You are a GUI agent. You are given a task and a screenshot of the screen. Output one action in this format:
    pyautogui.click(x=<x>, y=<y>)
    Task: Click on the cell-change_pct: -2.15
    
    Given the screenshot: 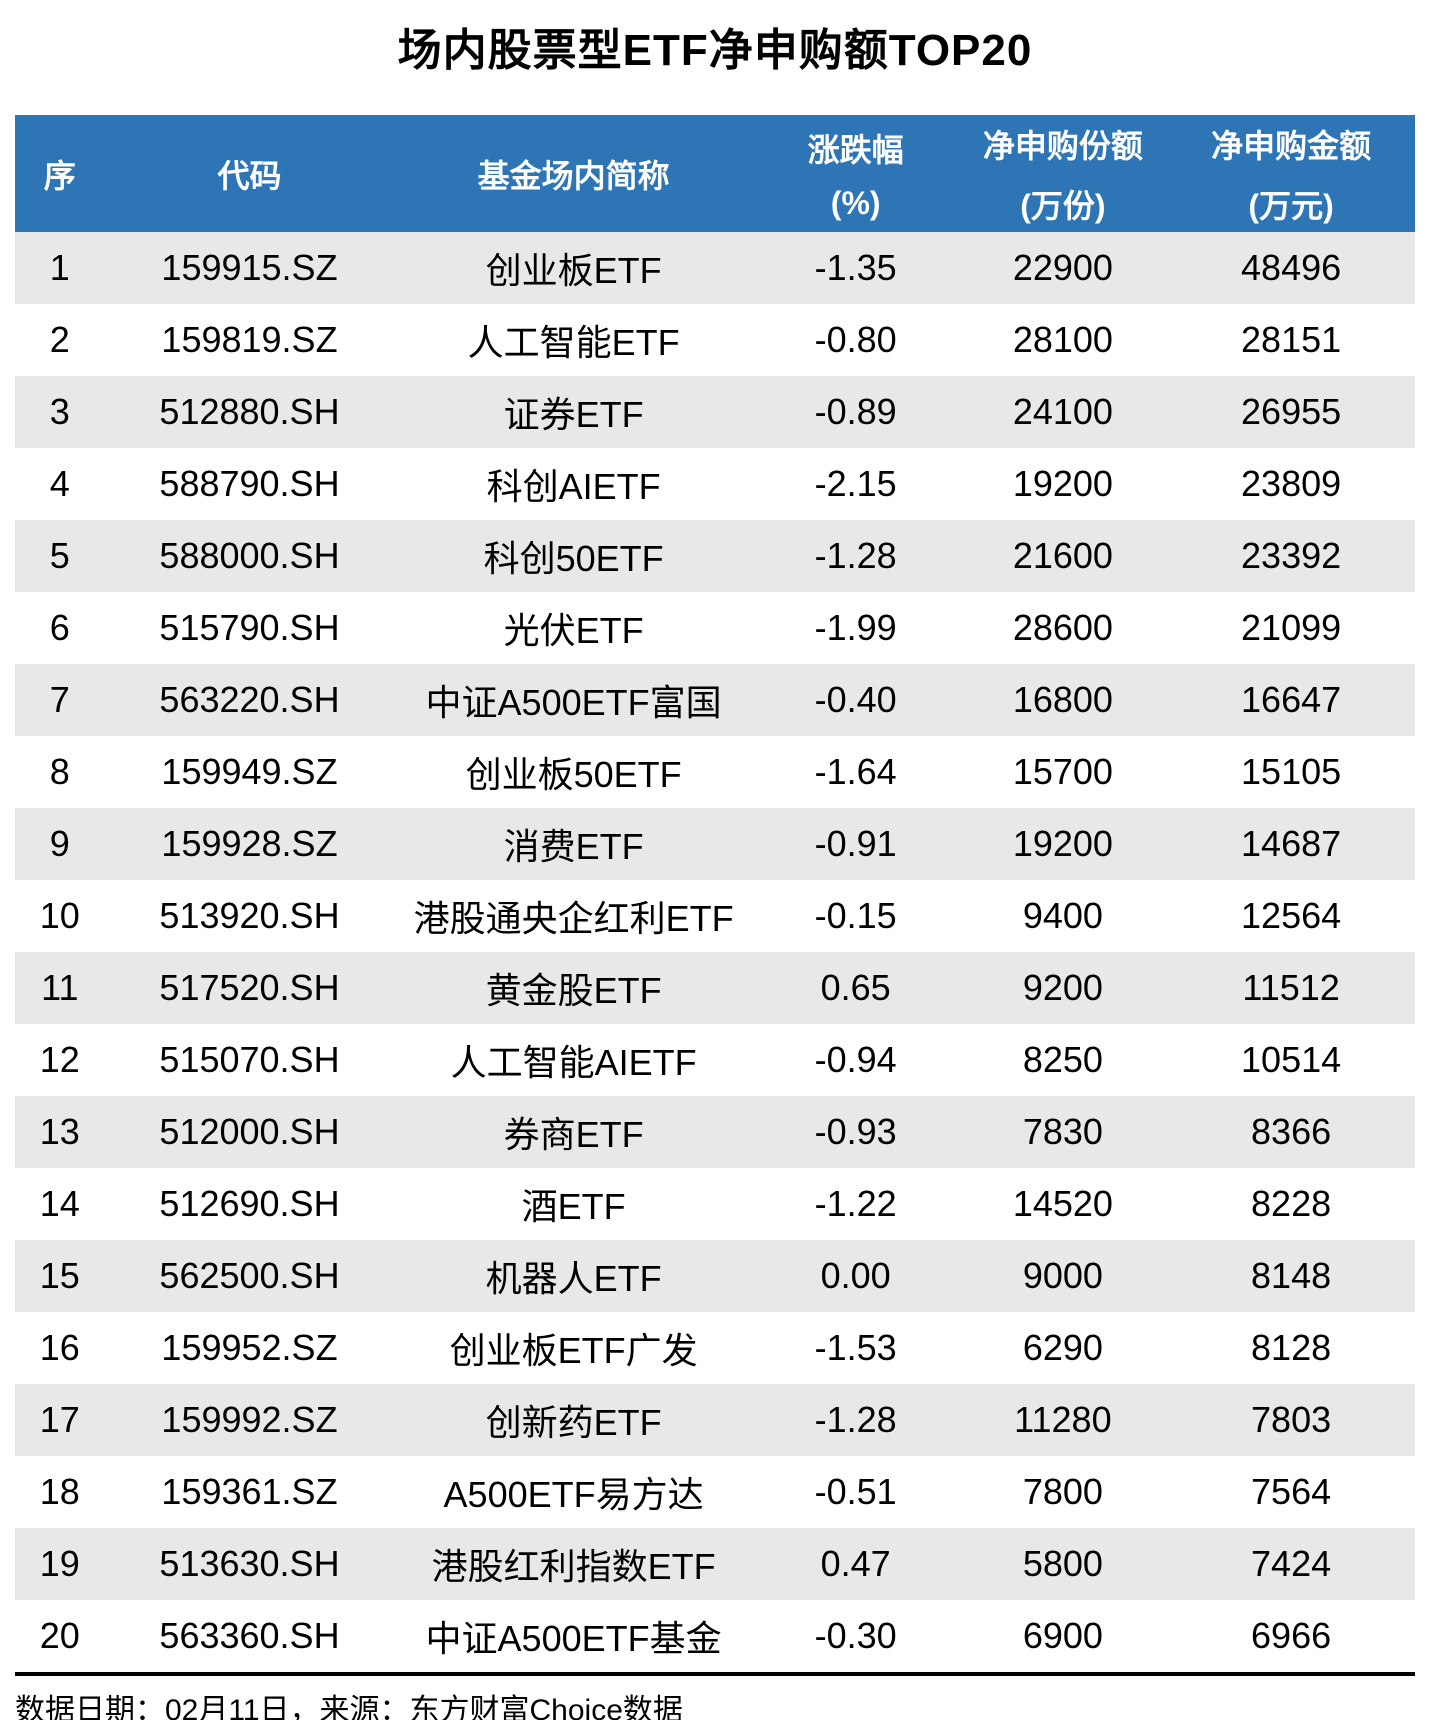 What is the action you would take?
    pyautogui.click(x=855, y=483)
    